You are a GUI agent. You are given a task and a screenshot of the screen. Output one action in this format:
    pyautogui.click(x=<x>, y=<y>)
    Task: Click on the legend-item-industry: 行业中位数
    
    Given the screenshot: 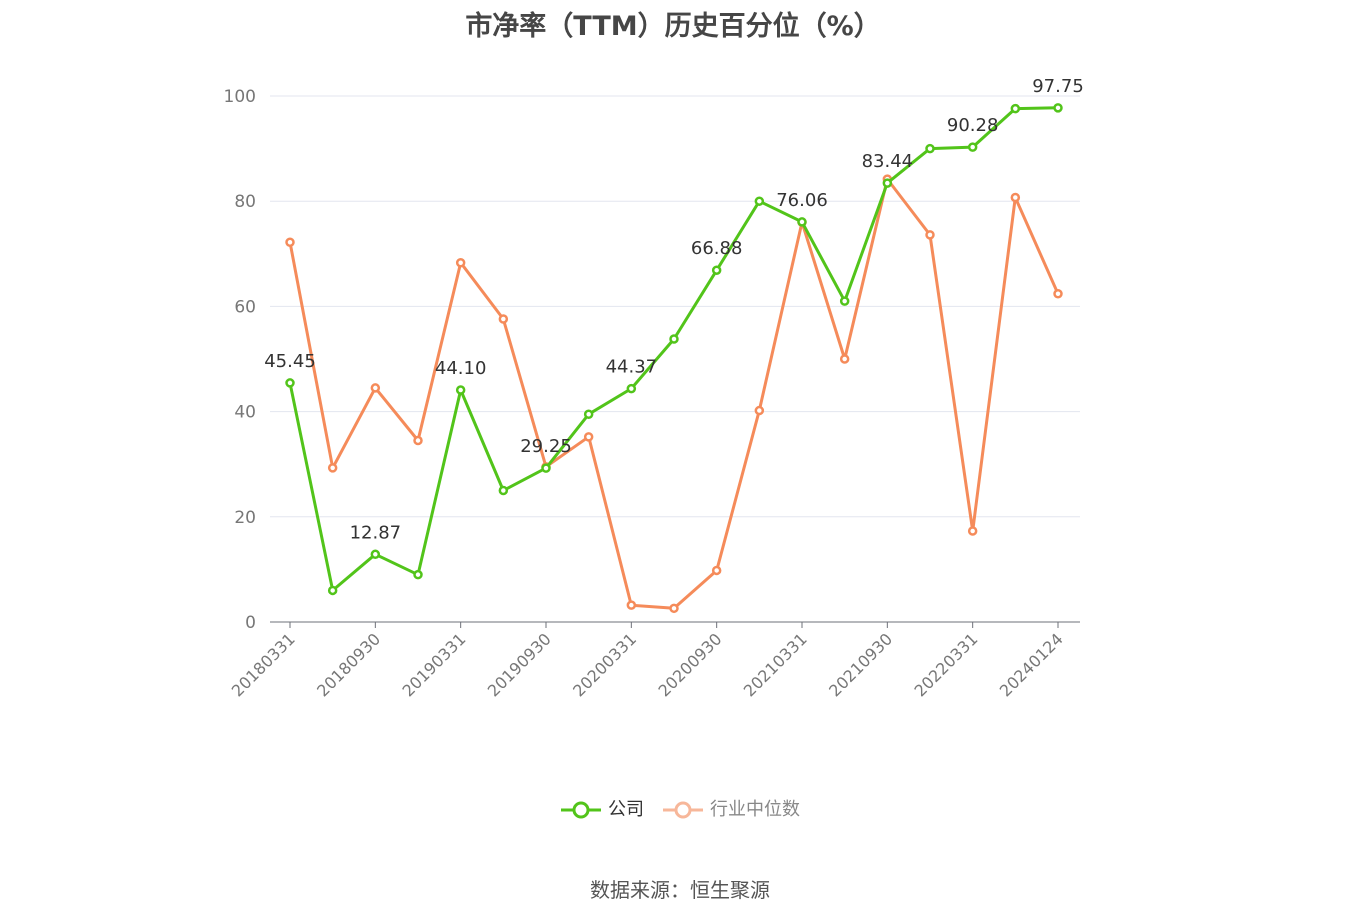 What is the action you would take?
    pyautogui.click(x=731, y=810)
    